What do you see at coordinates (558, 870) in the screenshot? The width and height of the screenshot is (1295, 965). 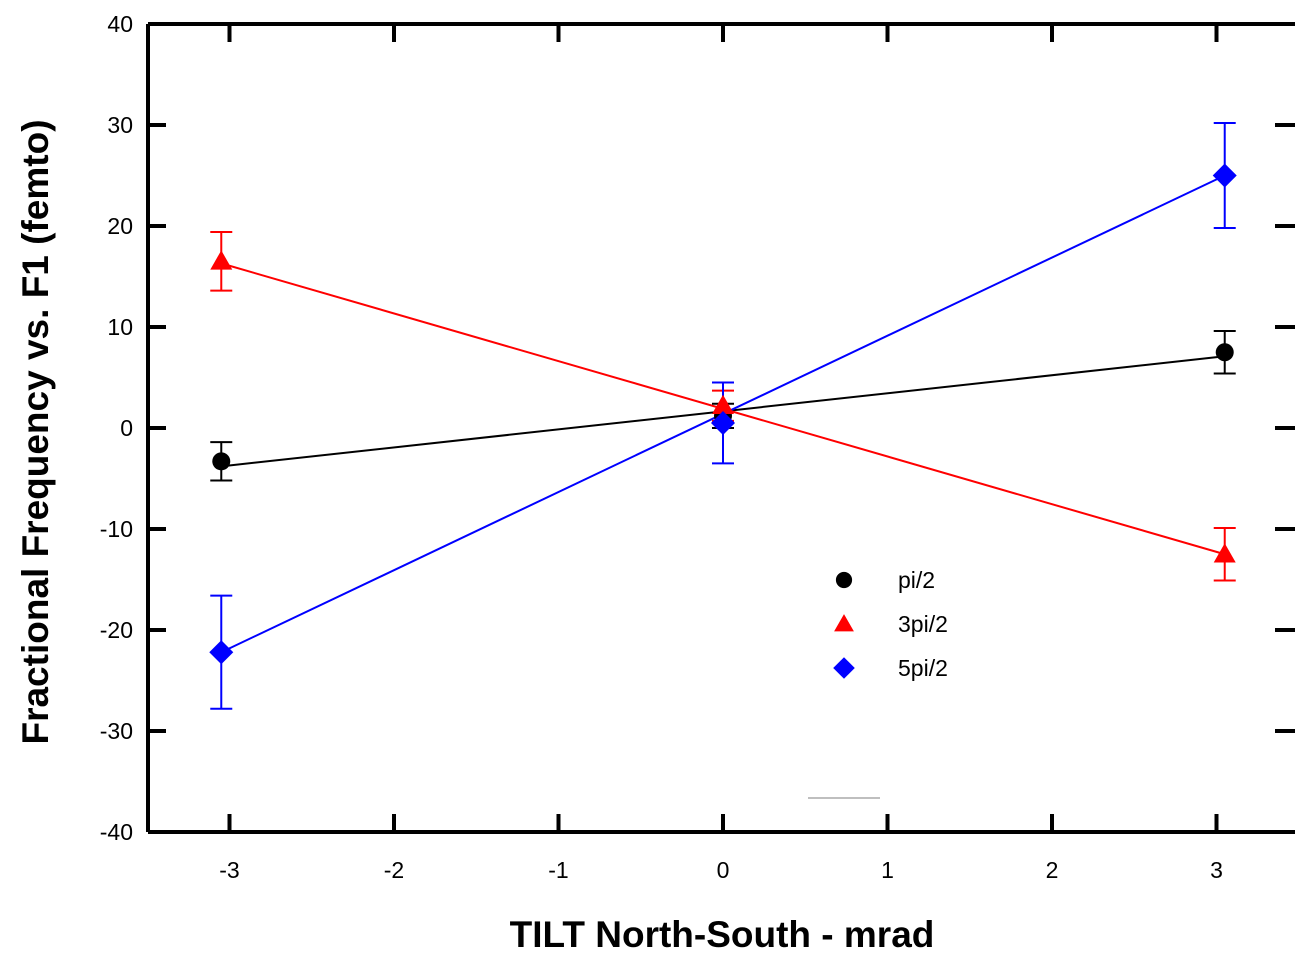 I see `x-tick-label: -1` at bounding box center [558, 870].